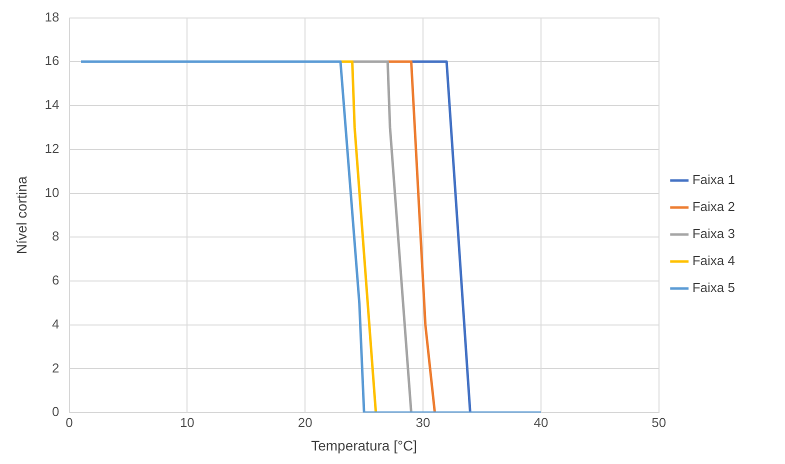 The width and height of the screenshot is (785, 464). I want to click on y-axis-title: Nível cortina, so click(21, 215).